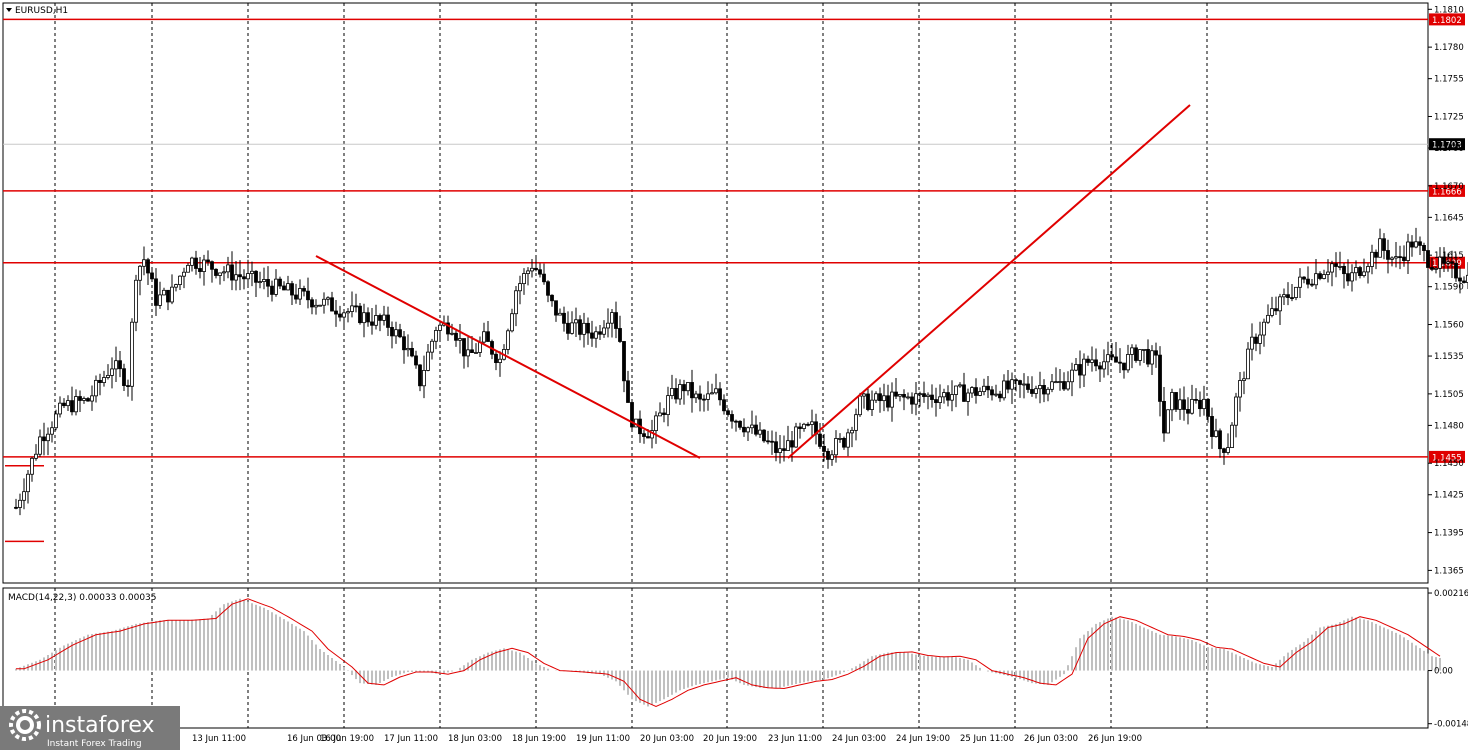 The width and height of the screenshot is (1468, 754). Describe the element at coordinates (1449, 395) in the screenshot. I see `price-tick-label: 1.1505` at that location.